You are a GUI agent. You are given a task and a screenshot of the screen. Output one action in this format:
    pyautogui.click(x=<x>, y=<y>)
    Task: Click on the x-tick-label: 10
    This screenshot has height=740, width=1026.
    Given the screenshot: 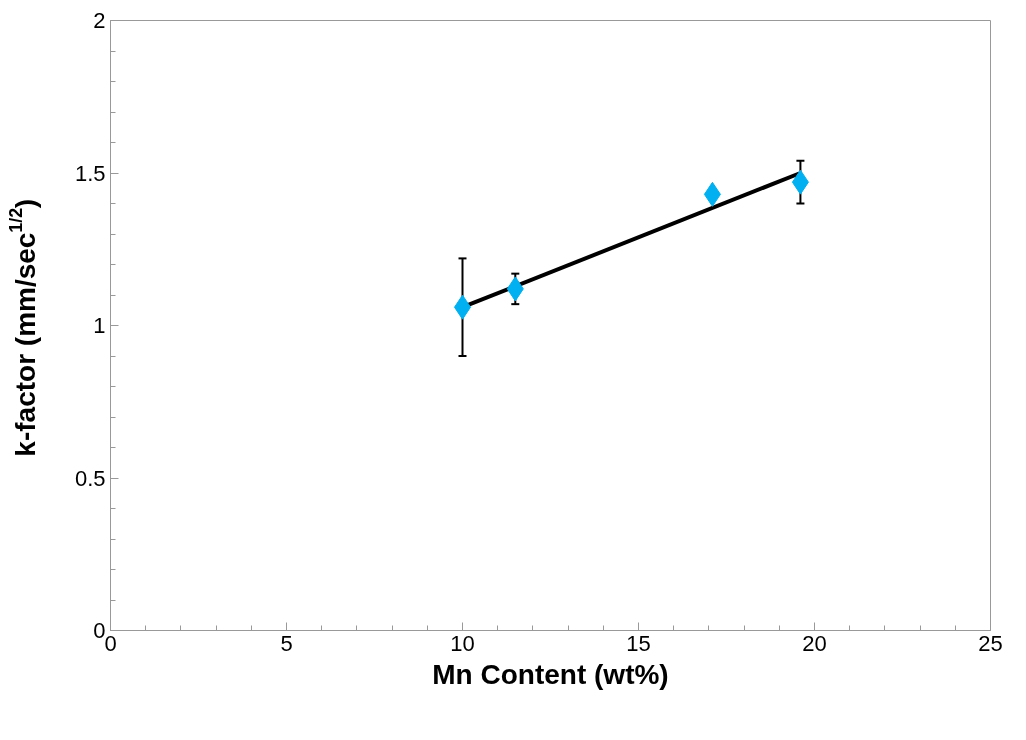 What is the action you would take?
    pyautogui.click(x=462, y=643)
    